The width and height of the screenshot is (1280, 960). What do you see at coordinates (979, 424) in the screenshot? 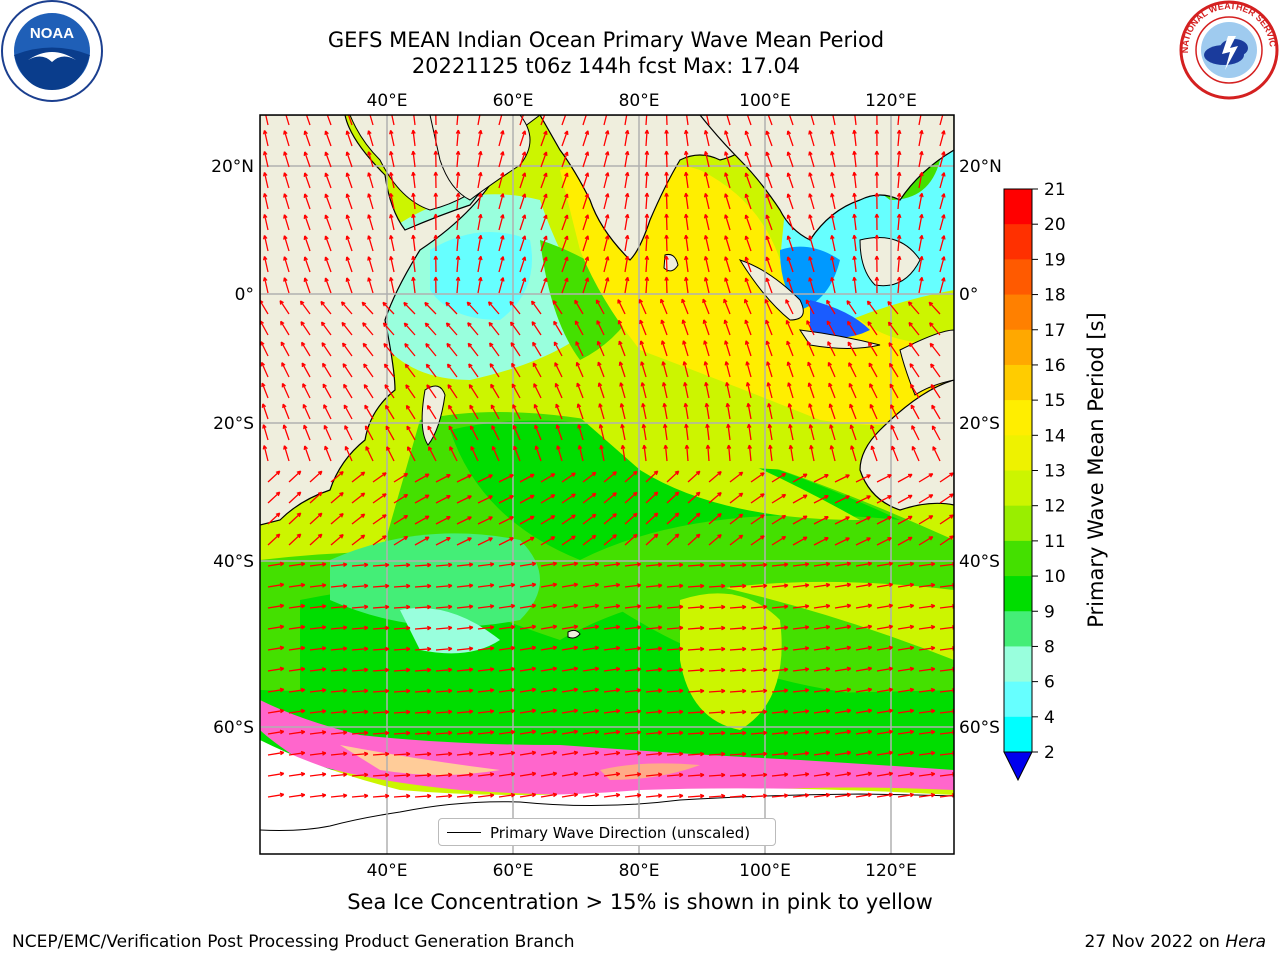
I see `lat-tick-right: 20°S` at bounding box center [979, 424].